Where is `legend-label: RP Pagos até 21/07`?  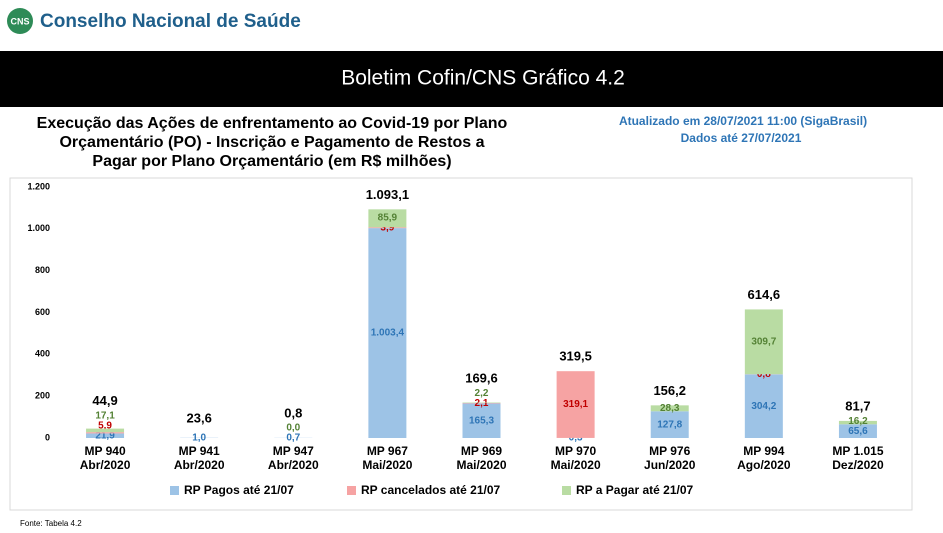 legend-label: RP Pagos até 21/07 is located at coordinates (239, 490).